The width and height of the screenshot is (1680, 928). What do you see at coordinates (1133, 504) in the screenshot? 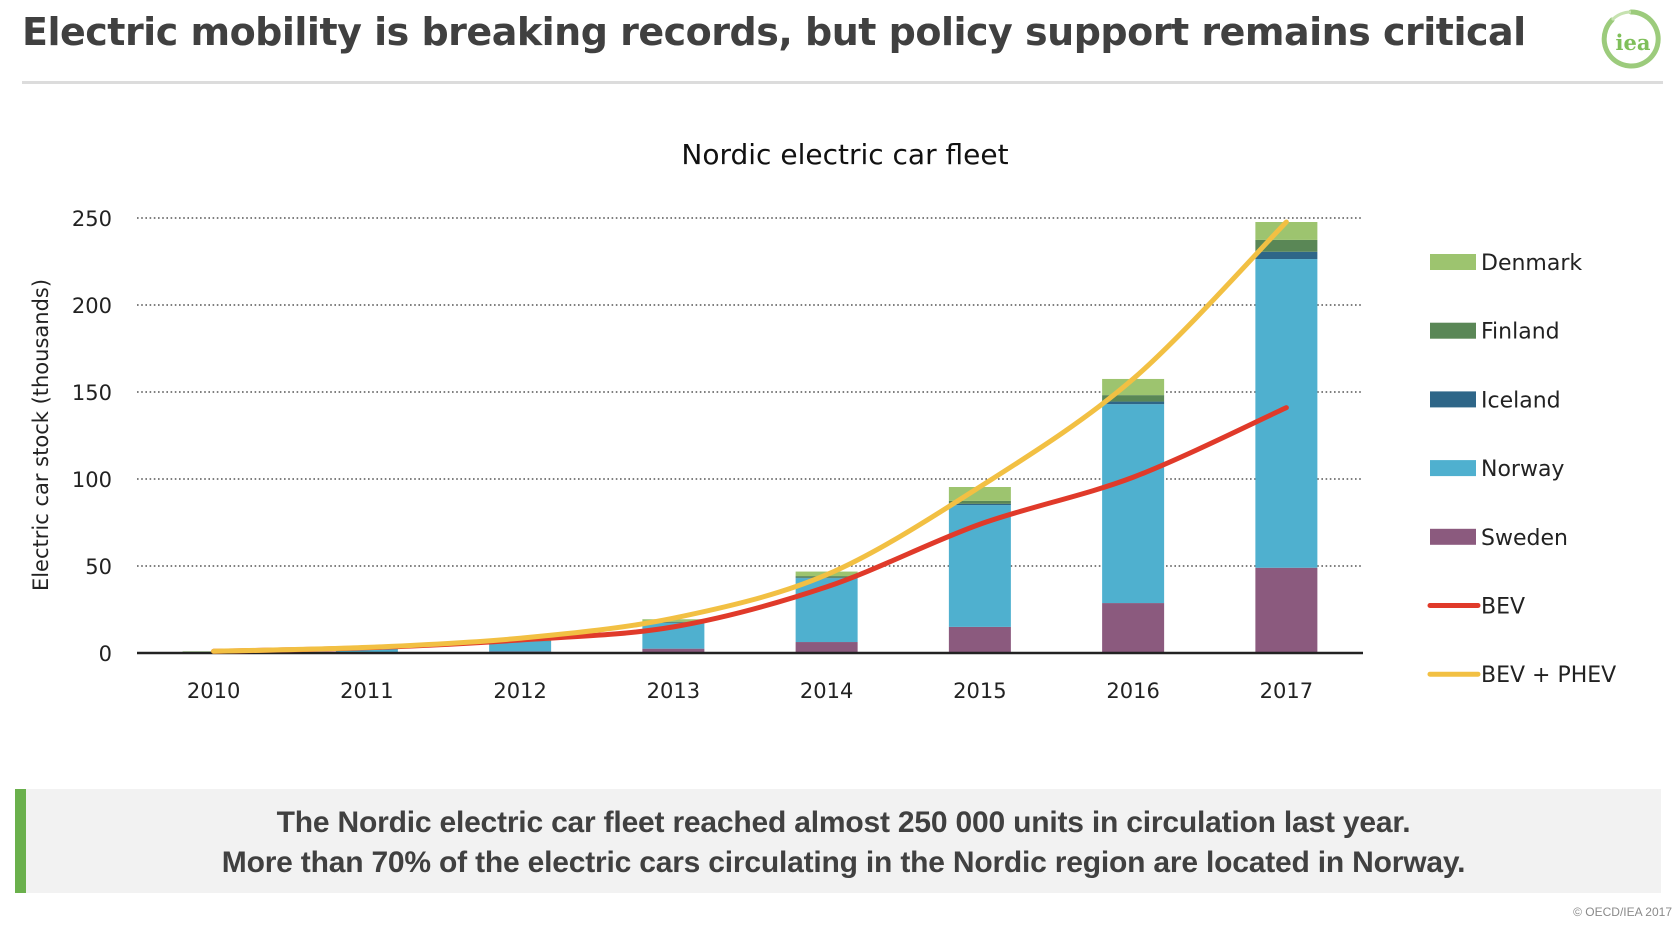
I see `bar-segment-norway-2016` at bounding box center [1133, 504].